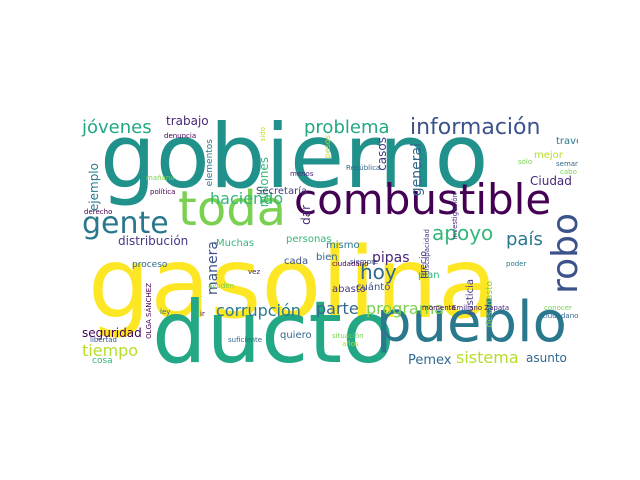 The height and width of the screenshot is (480, 640). I want to click on word-ciudadano: ciudadano, so click(350, 264).